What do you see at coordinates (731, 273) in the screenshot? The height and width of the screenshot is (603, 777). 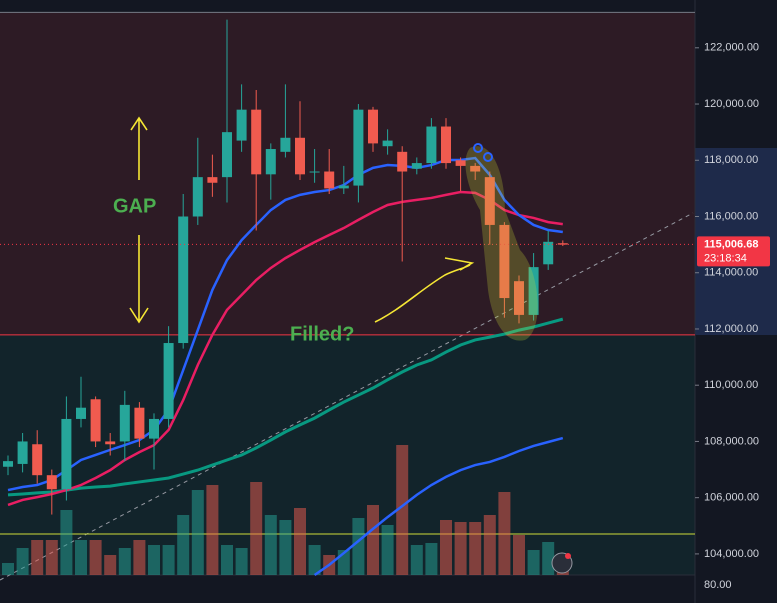 I see `y-tick-label: 114,000.00` at bounding box center [731, 273].